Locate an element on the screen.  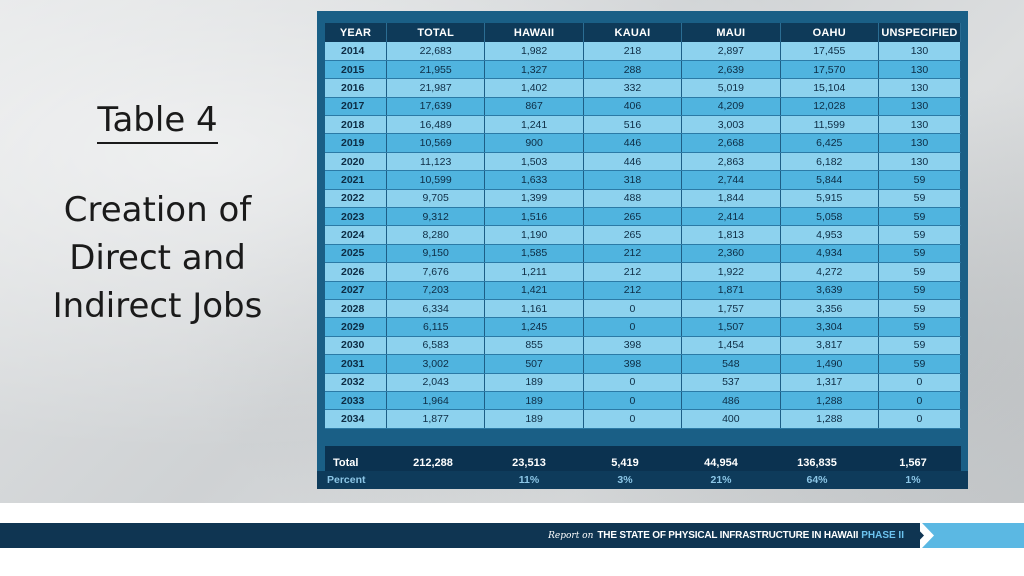
table-row: 2019 10,569 900 446 2,668 6,425 130 is located at coordinates (643, 143).